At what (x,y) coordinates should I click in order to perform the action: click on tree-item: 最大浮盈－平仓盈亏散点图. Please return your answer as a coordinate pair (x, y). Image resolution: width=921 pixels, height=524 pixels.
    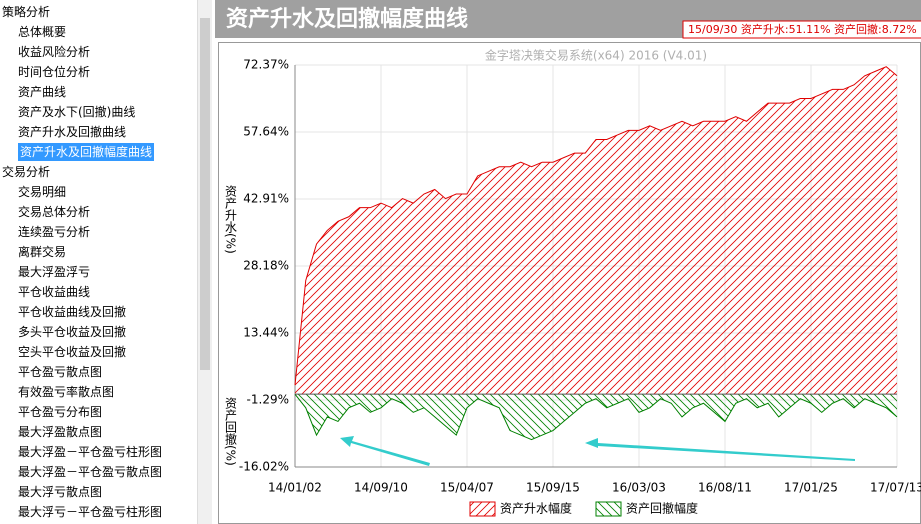
    Looking at the image, I should click on (90, 472).